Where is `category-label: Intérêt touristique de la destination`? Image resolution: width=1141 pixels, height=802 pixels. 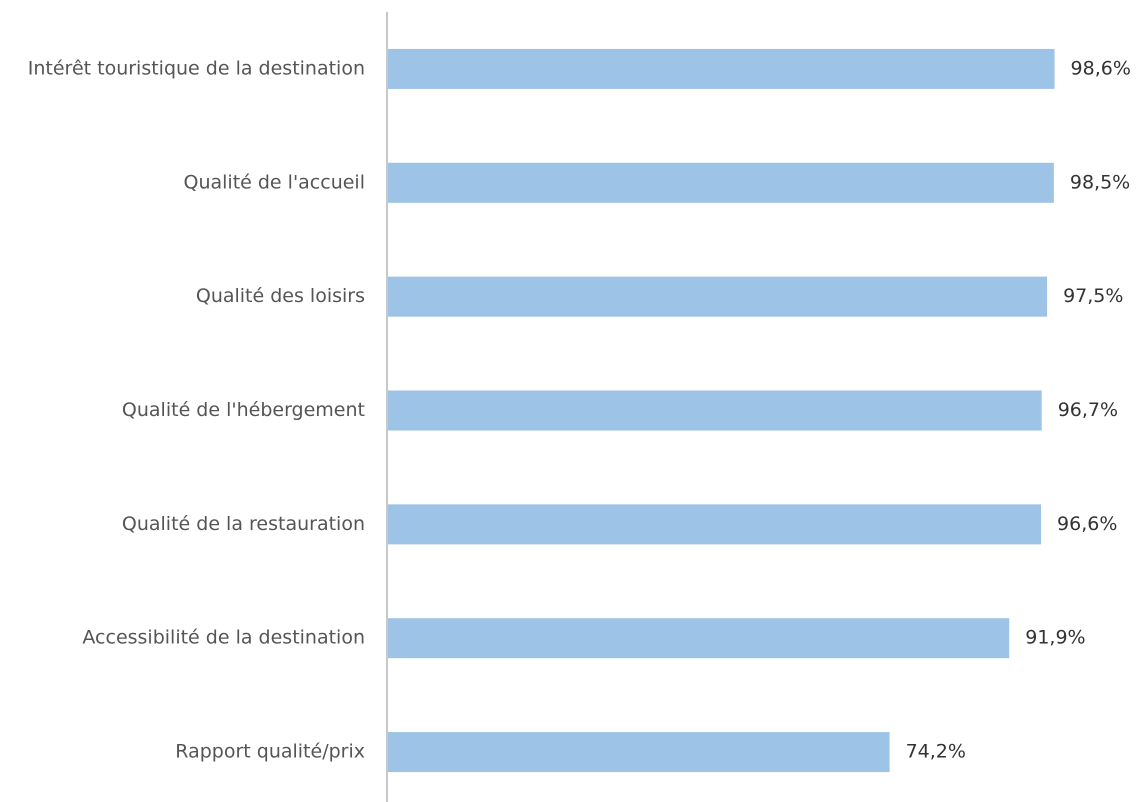
category-label: Intérêt touristique de la destination is located at coordinates (196, 68).